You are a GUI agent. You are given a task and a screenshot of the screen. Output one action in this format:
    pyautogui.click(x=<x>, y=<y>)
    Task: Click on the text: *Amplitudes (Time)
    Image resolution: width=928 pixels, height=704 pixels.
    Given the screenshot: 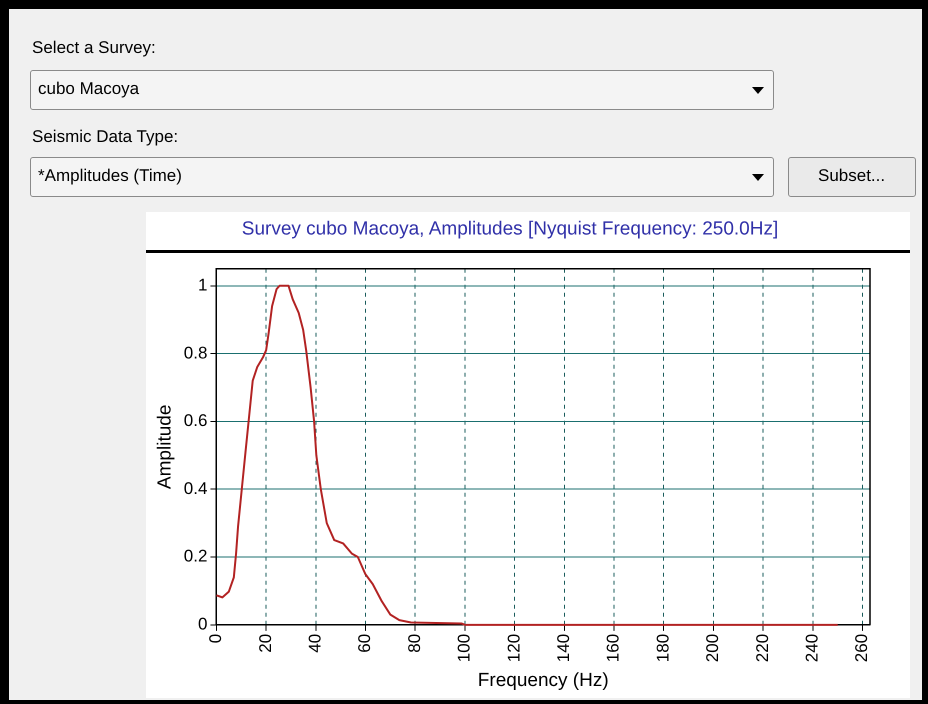 What is the action you would take?
    pyautogui.click(x=110, y=176)
    